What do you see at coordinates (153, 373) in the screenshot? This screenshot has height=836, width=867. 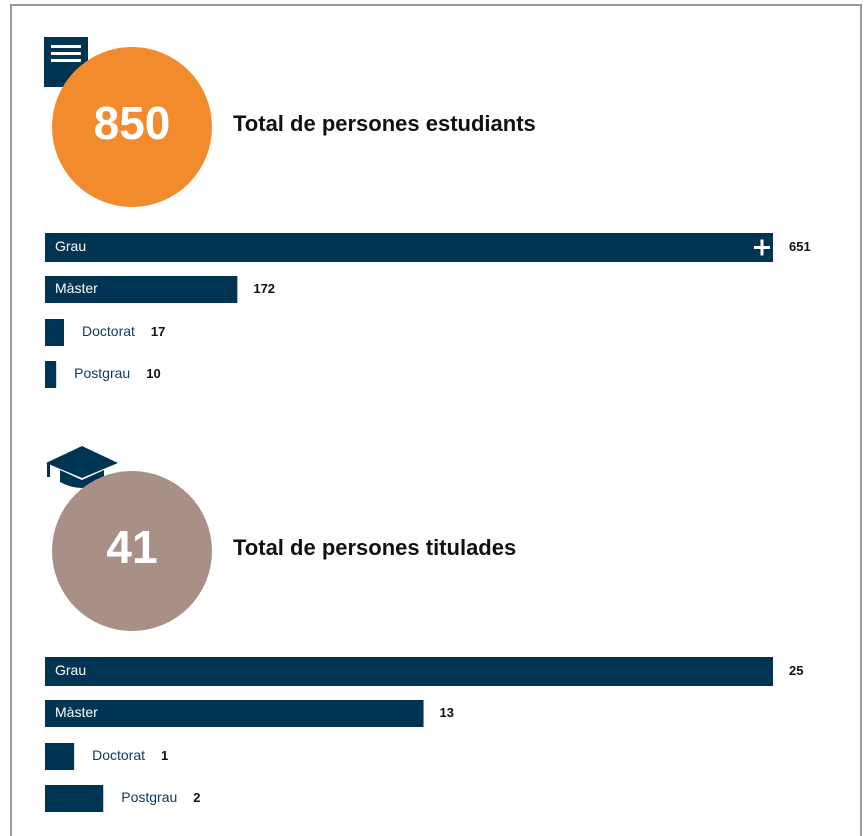 I see `value-label: 10` at bounding box center [153, 373].